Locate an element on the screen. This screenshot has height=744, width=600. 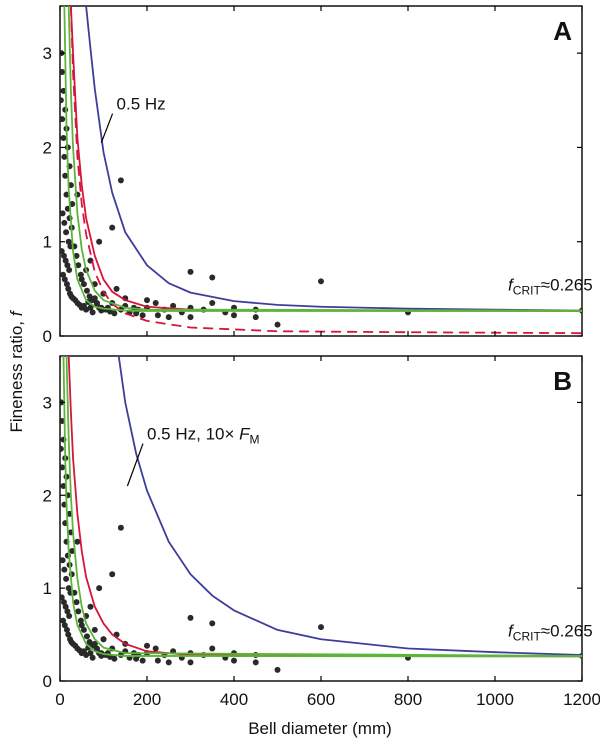
x-tick-label: 0 is located at coordinates (59, 699).